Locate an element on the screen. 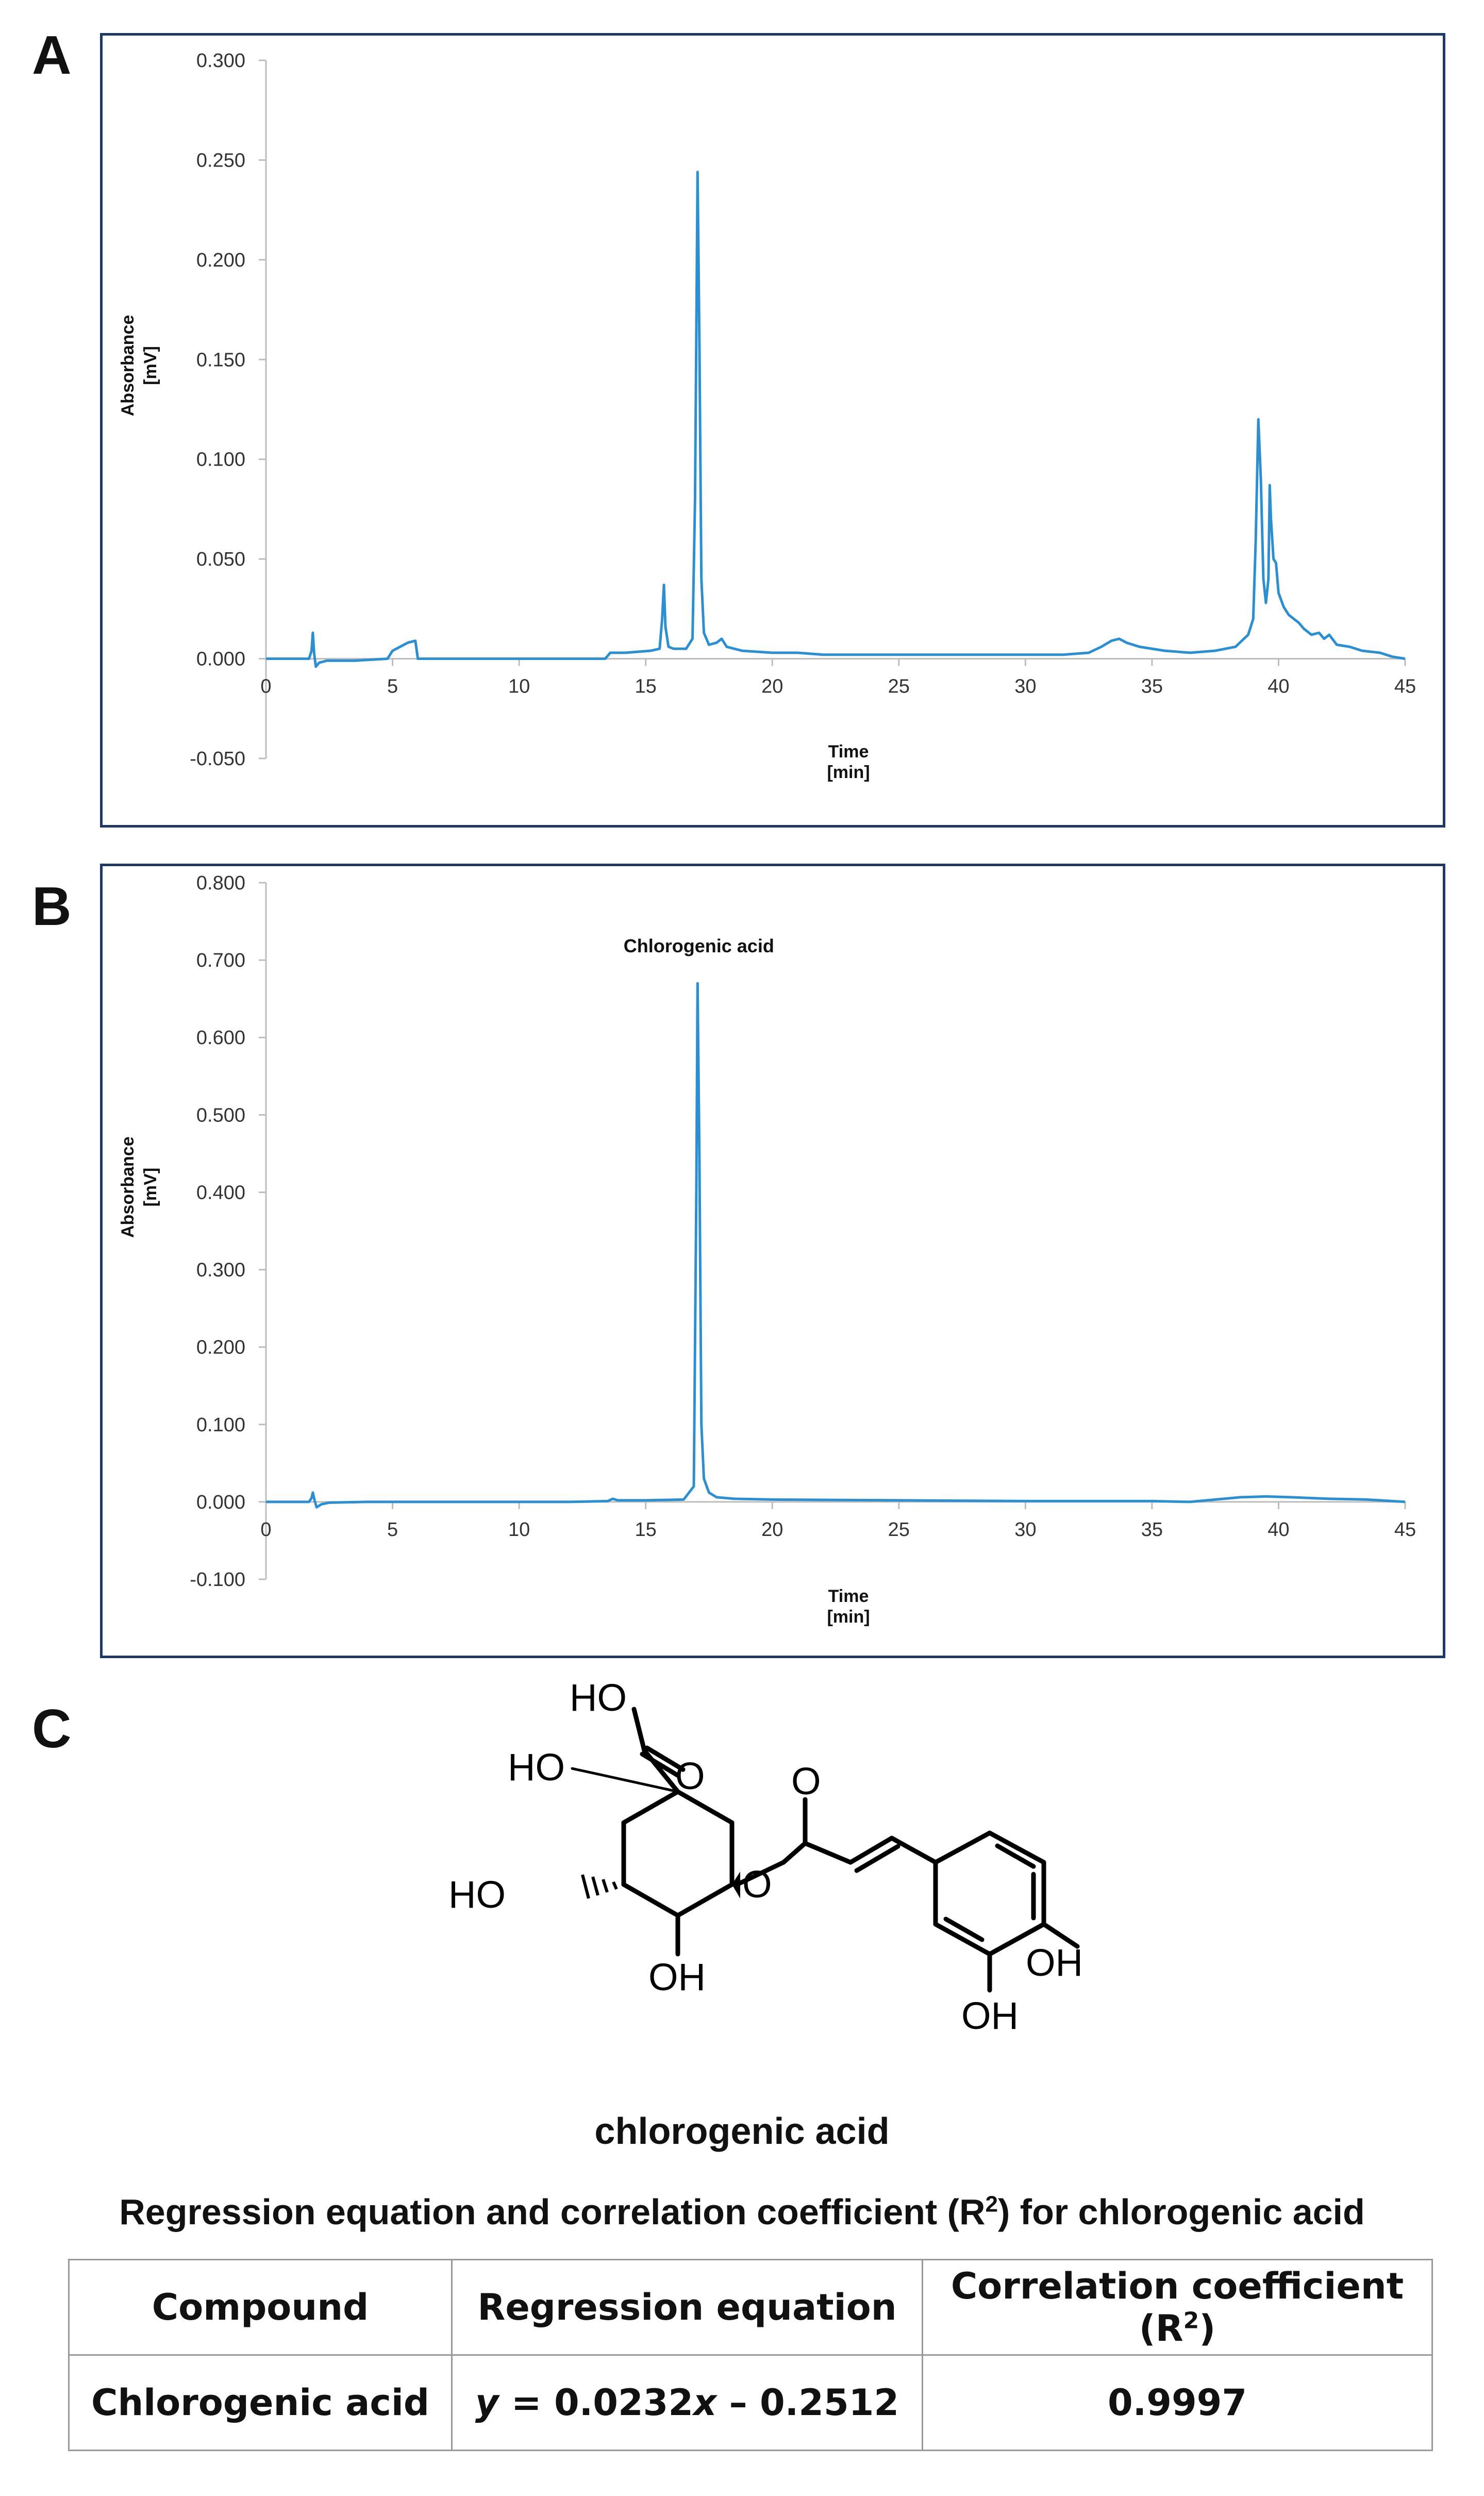 This screenshot has height=2496, width=1484. label-o-ester: O is located at coordinates (757, 1884).